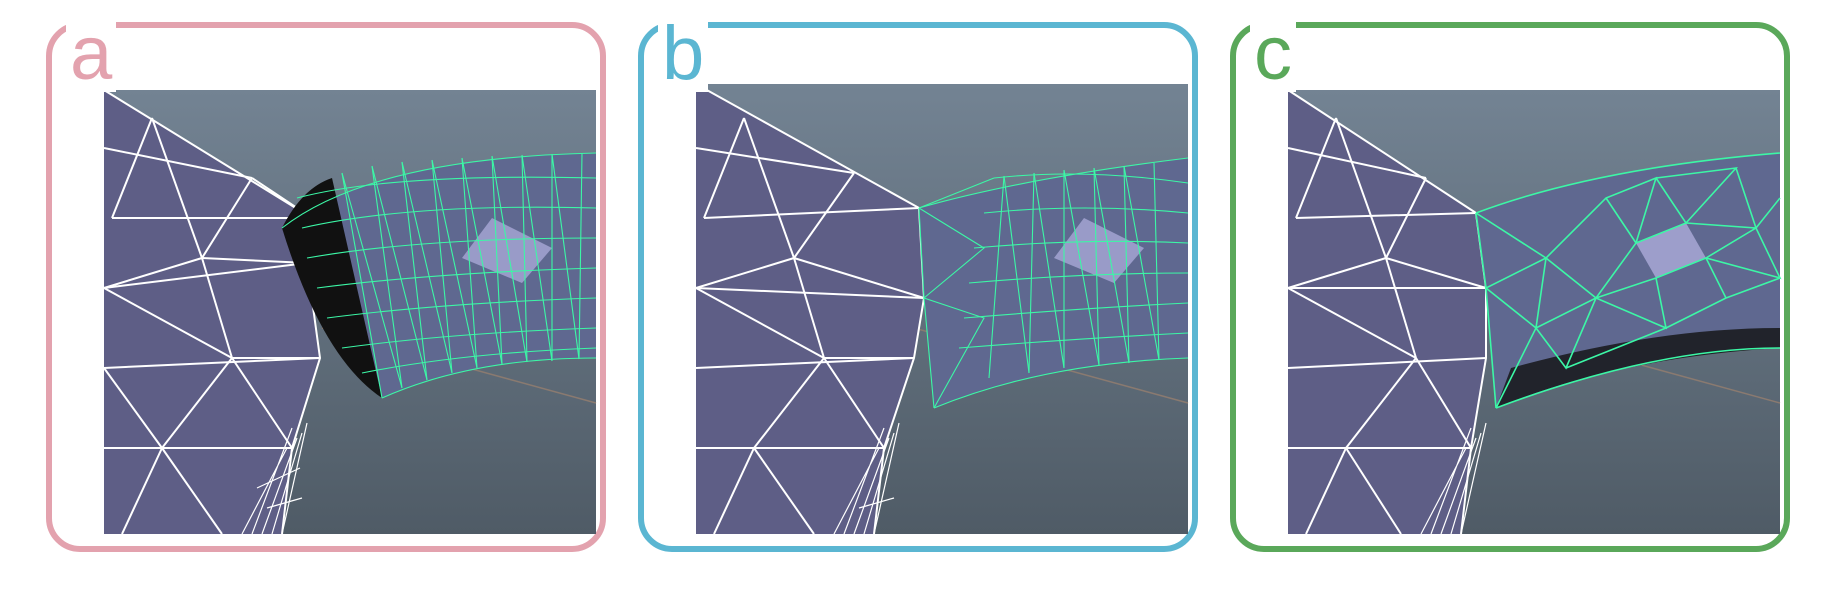 This screenshot has width=1840, height=606. I want to click on green-mesh-dense-end, so click(332, 288).